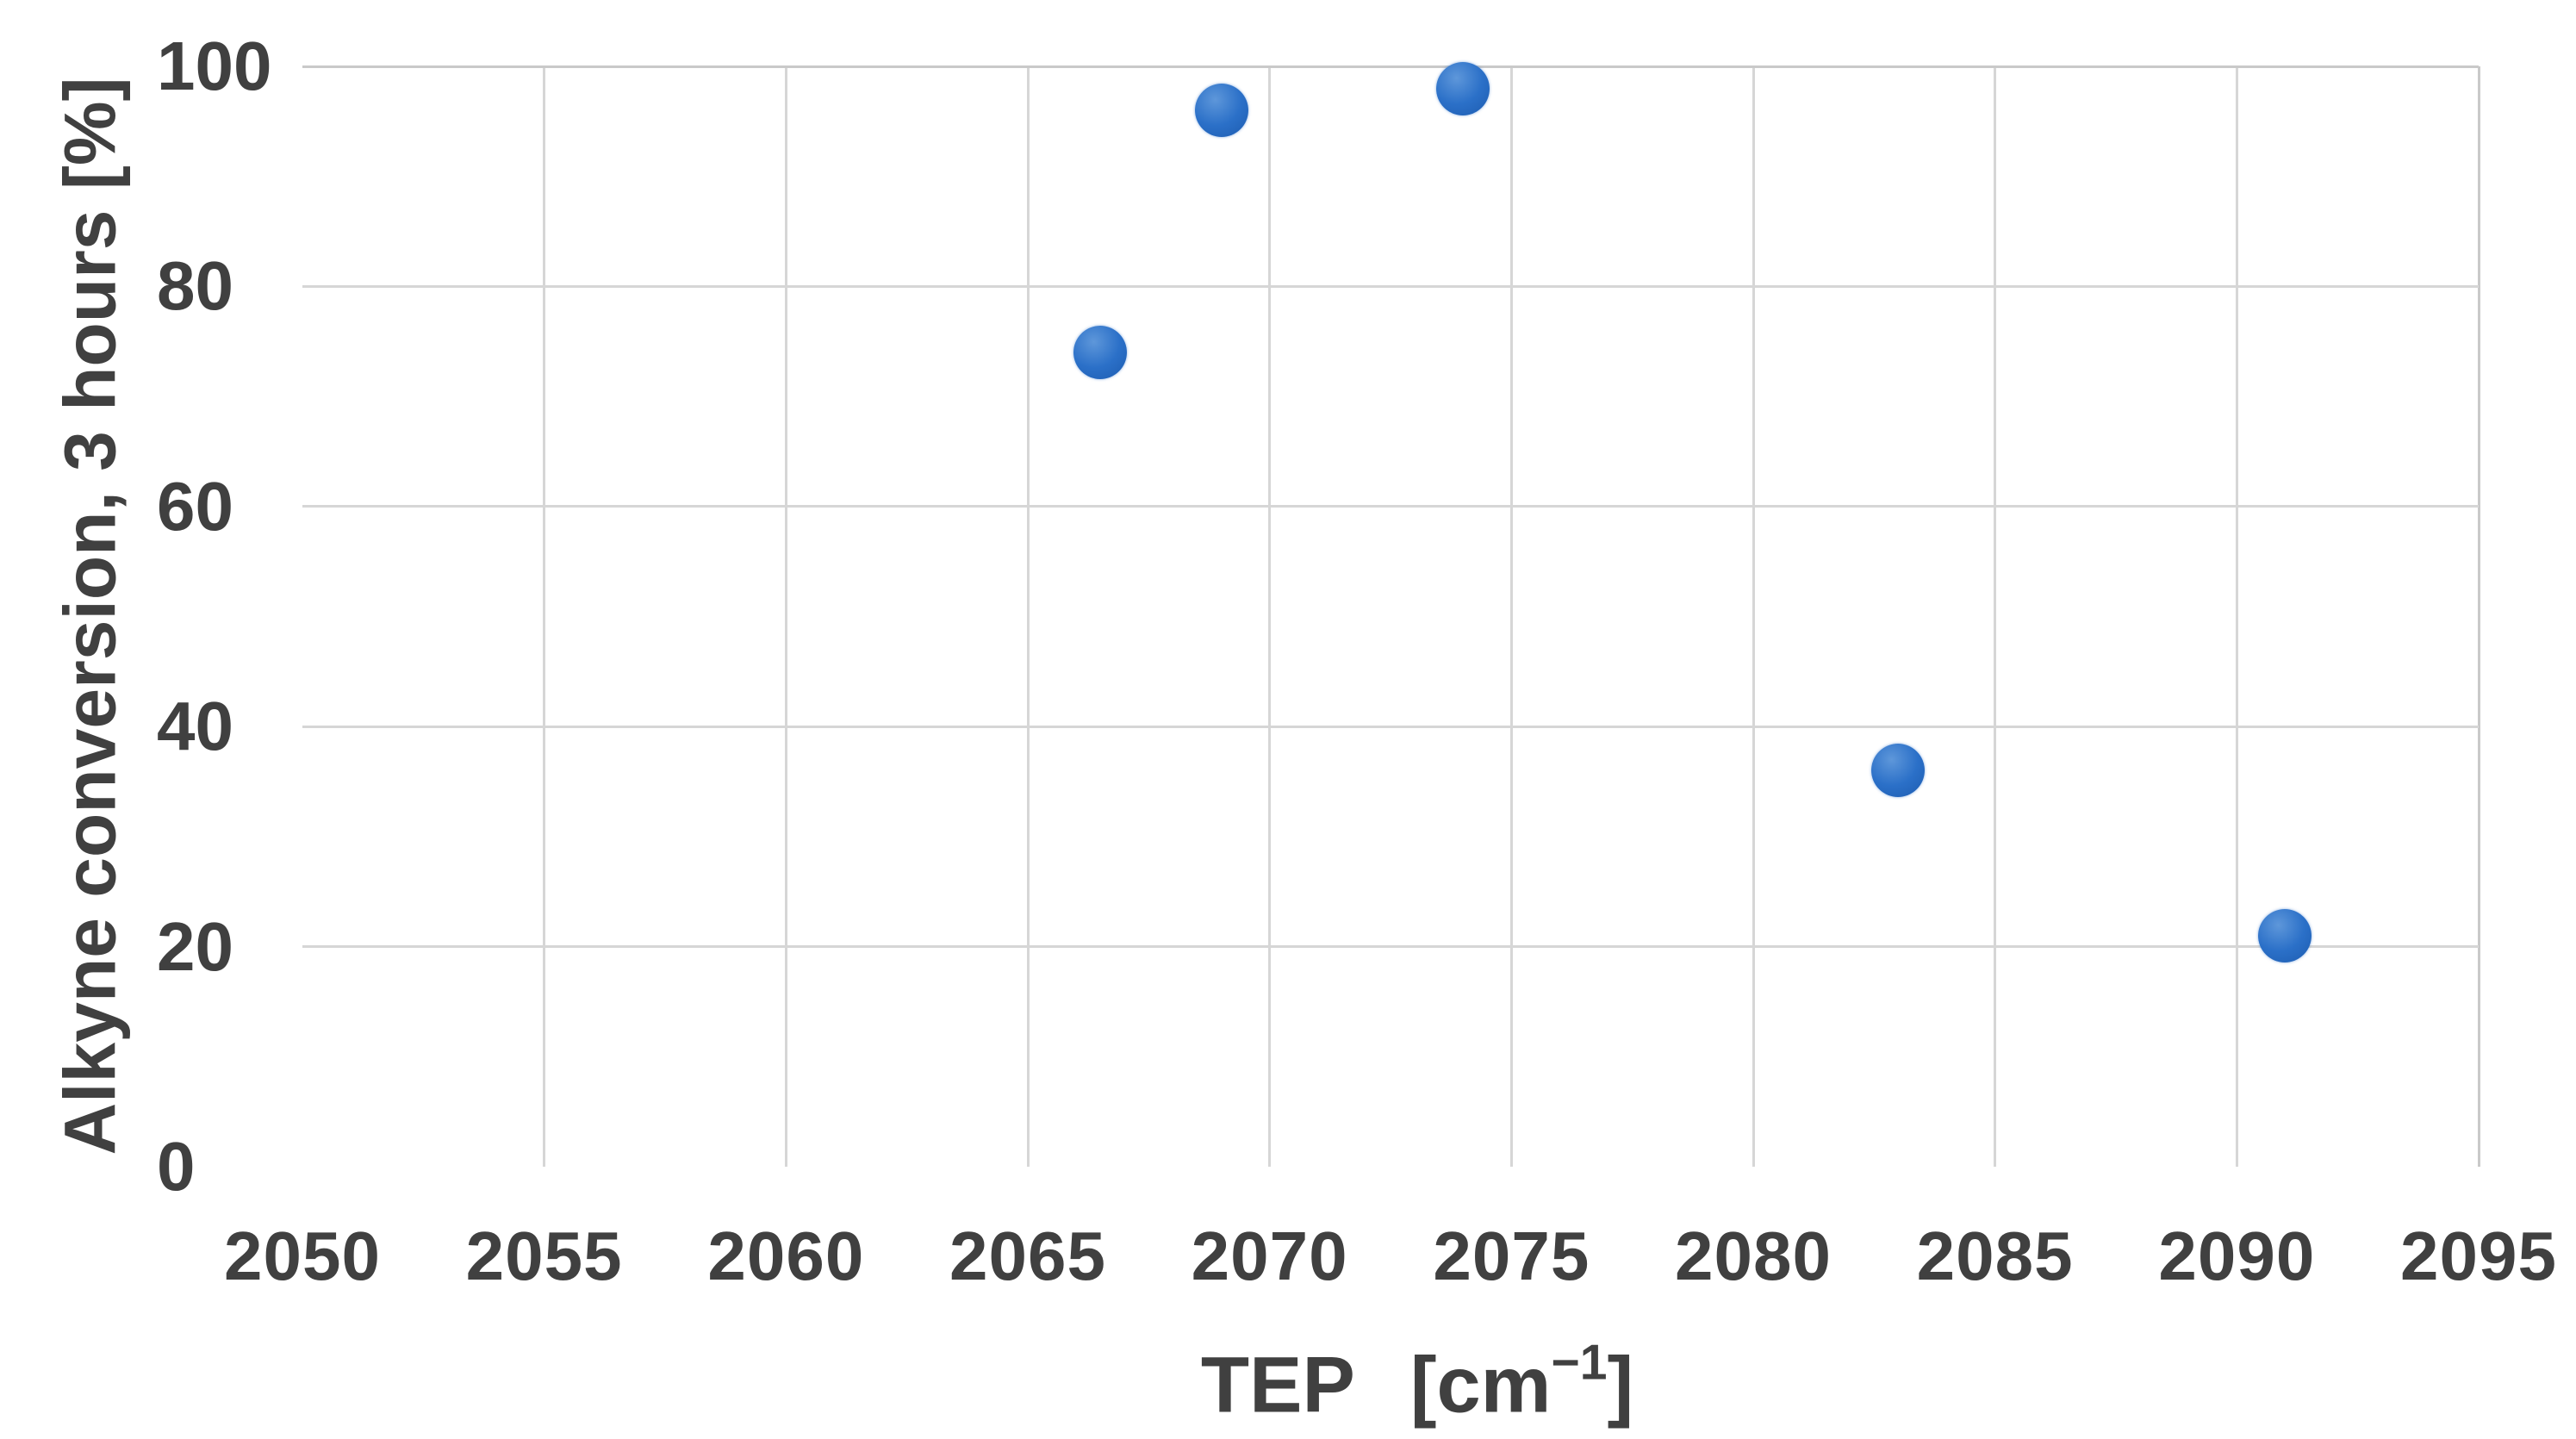 The height and width of the screenshot is (1439, 2576). I want to click on x-tick-label: 2075, so click(1511, 1256).